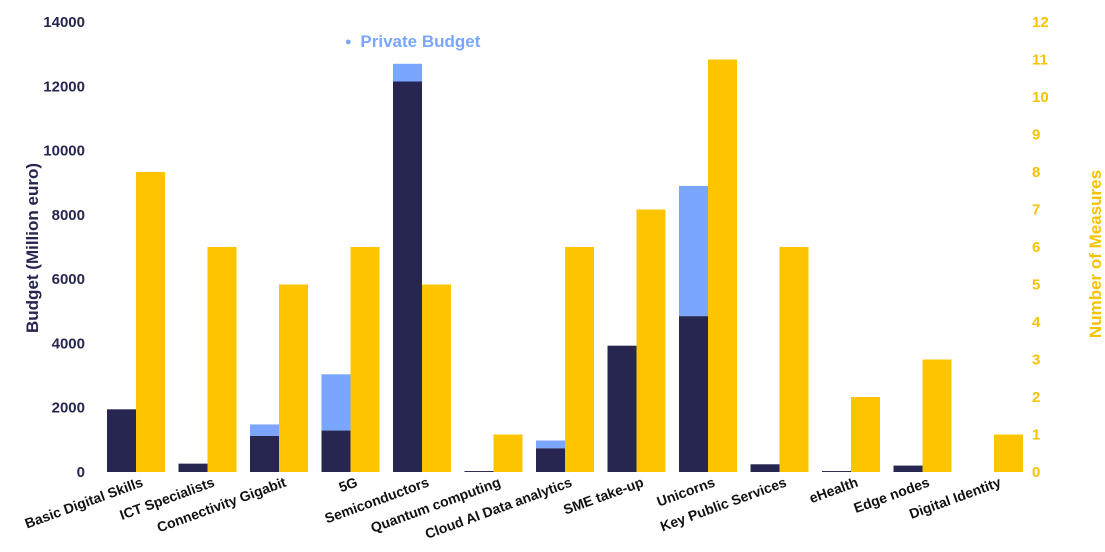 This screenshot has width=1105, height=552. Describe the element at coordinates (1040, 60) in the screenshot. I see `y-right-tick-label: 11` at that location.